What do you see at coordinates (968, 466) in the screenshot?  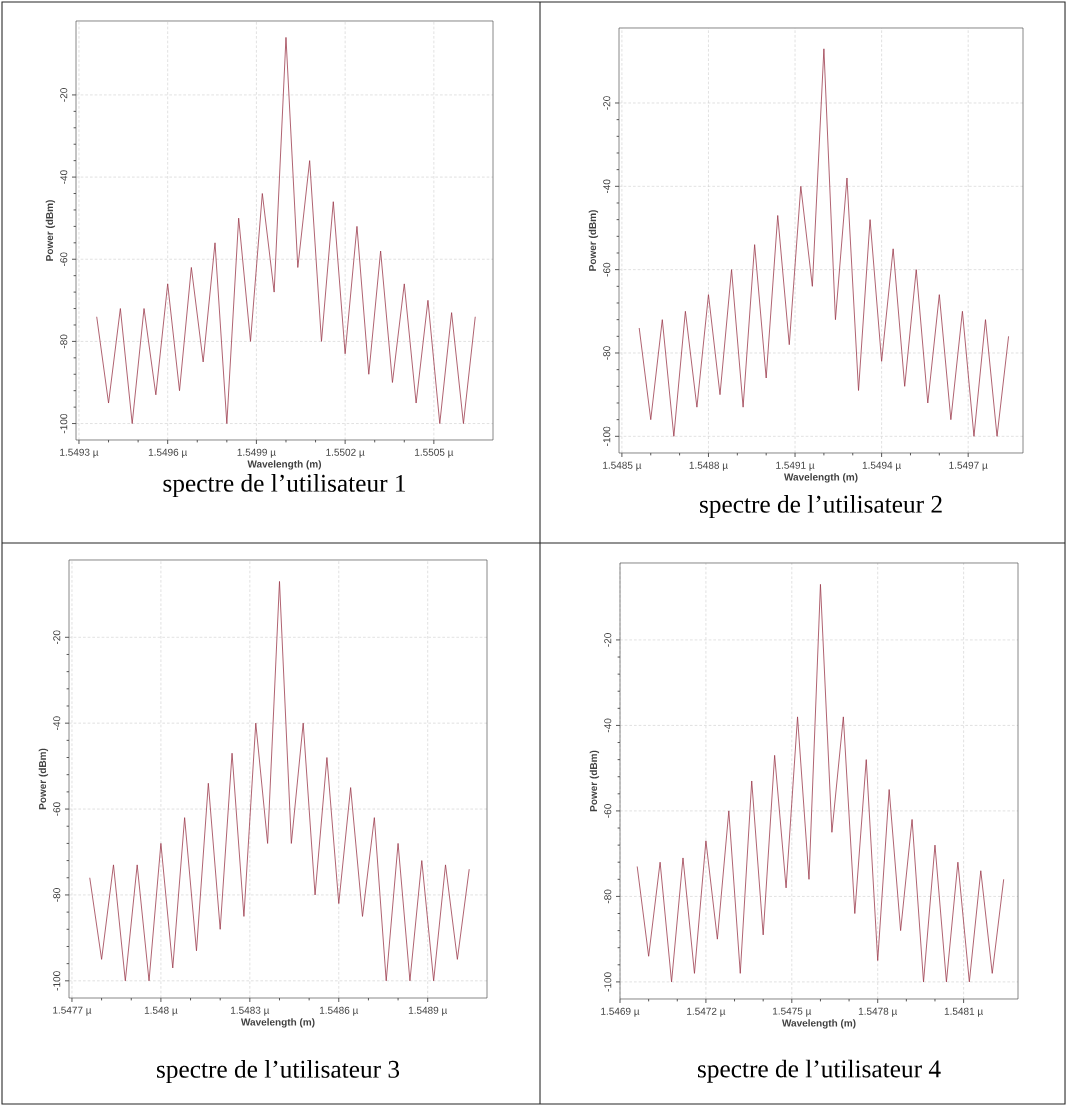 I see `x-tick-label: 1.5497 µ` at bounding box center [968, 466].